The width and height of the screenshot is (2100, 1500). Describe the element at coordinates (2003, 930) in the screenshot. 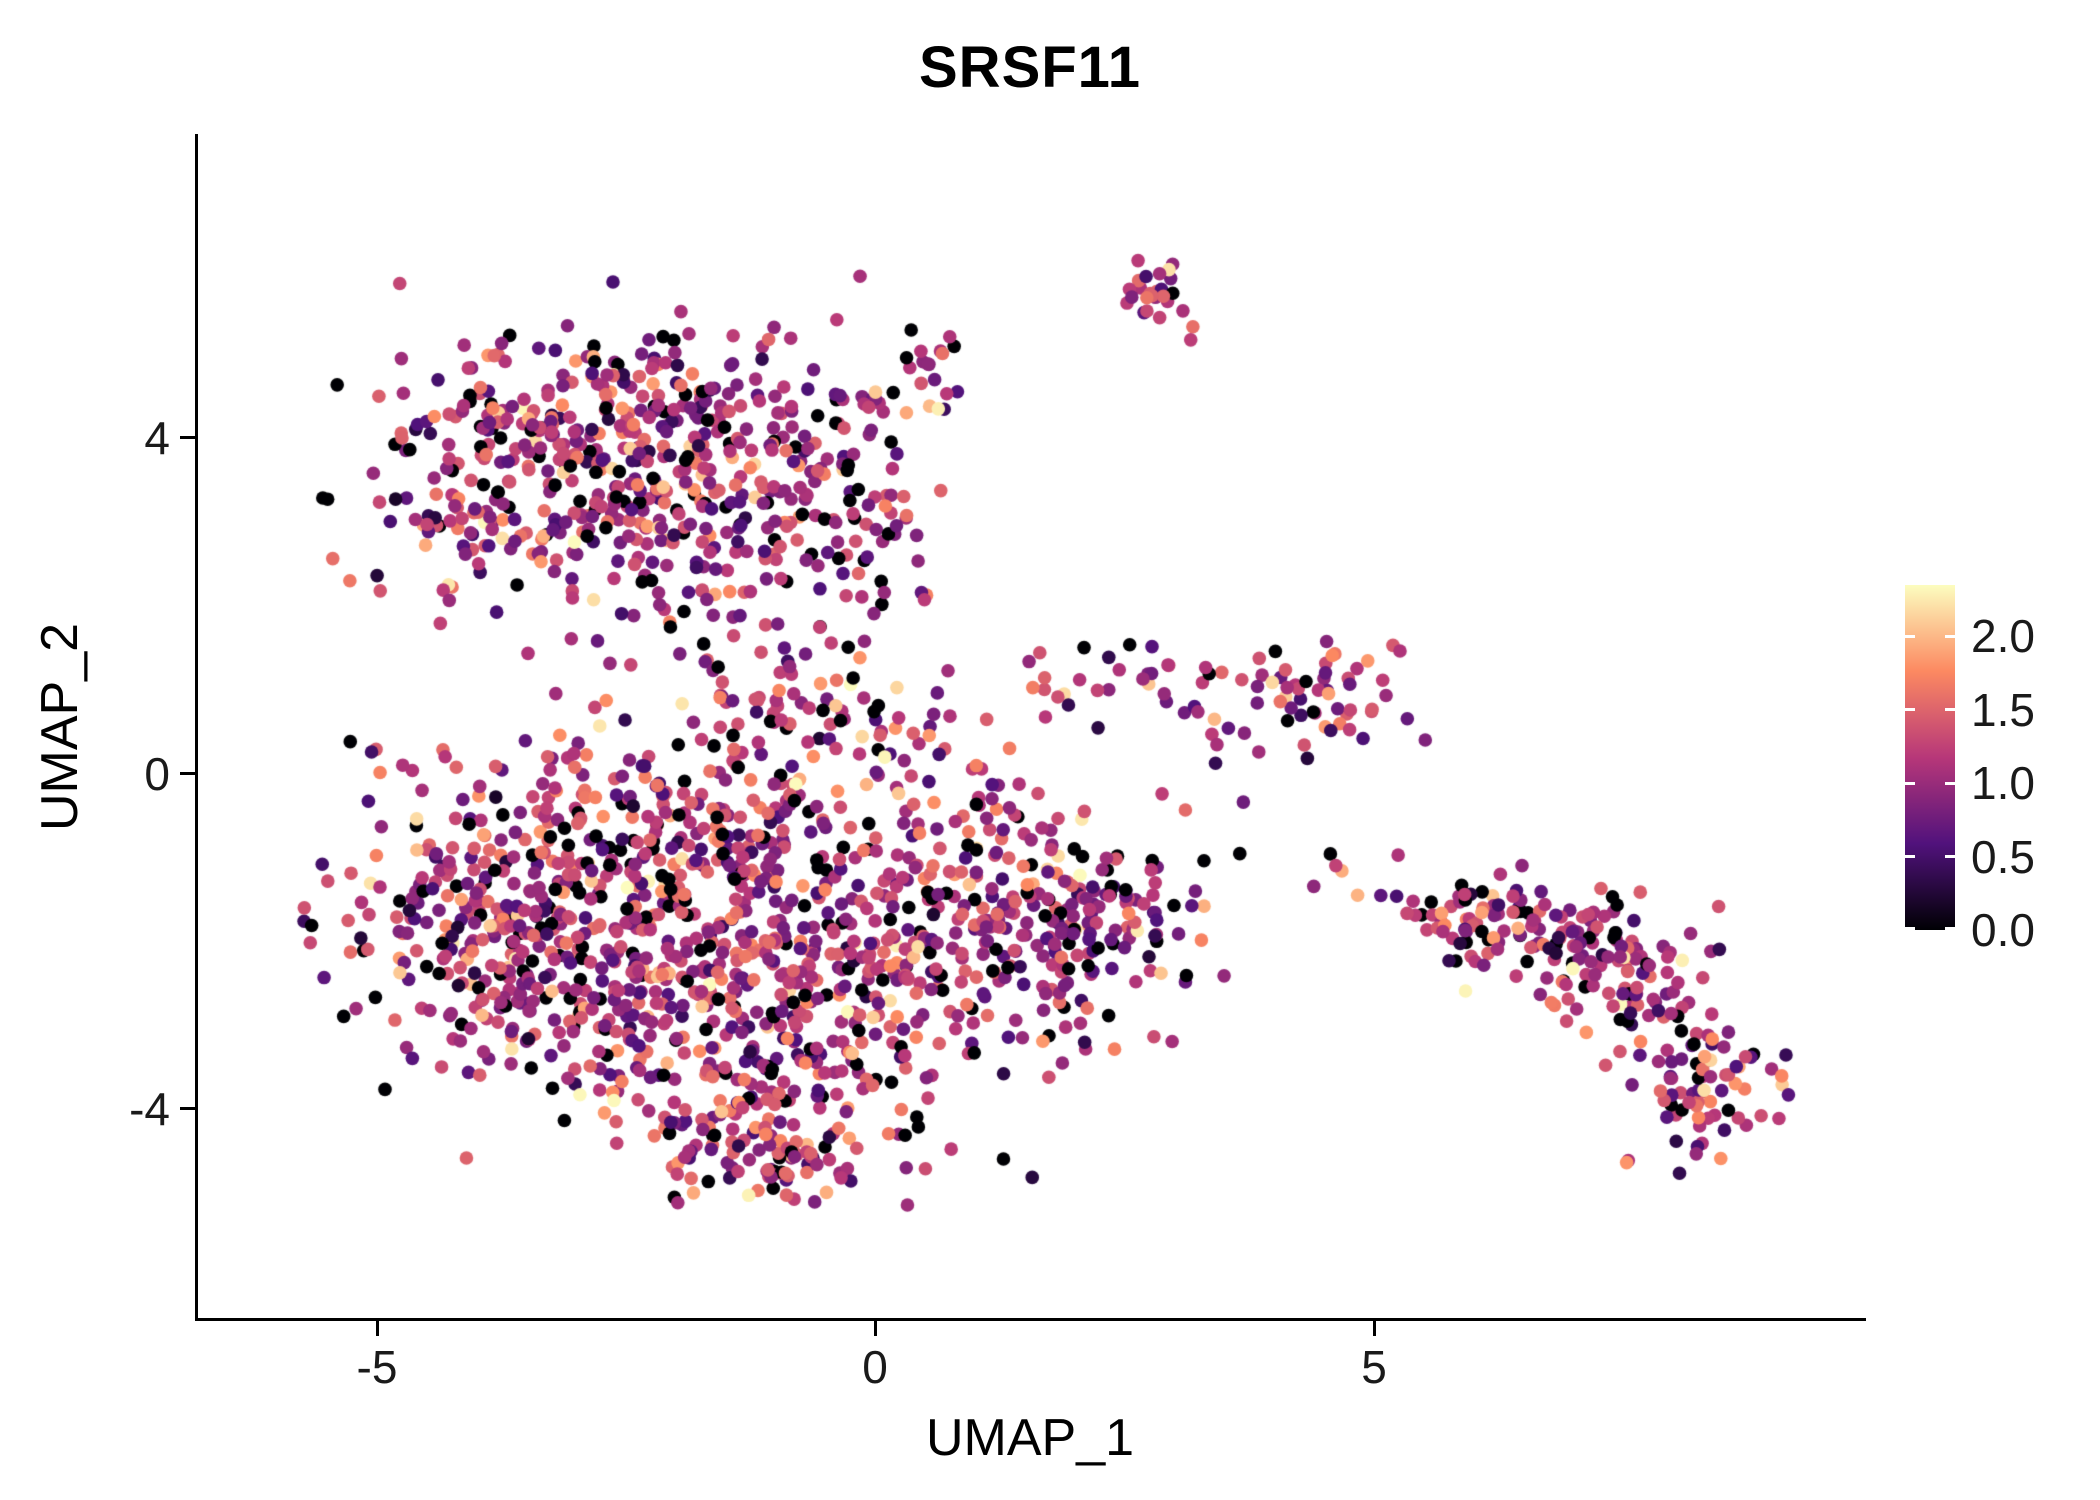

I see `colorbar-tick-label: 0.0` at that location.